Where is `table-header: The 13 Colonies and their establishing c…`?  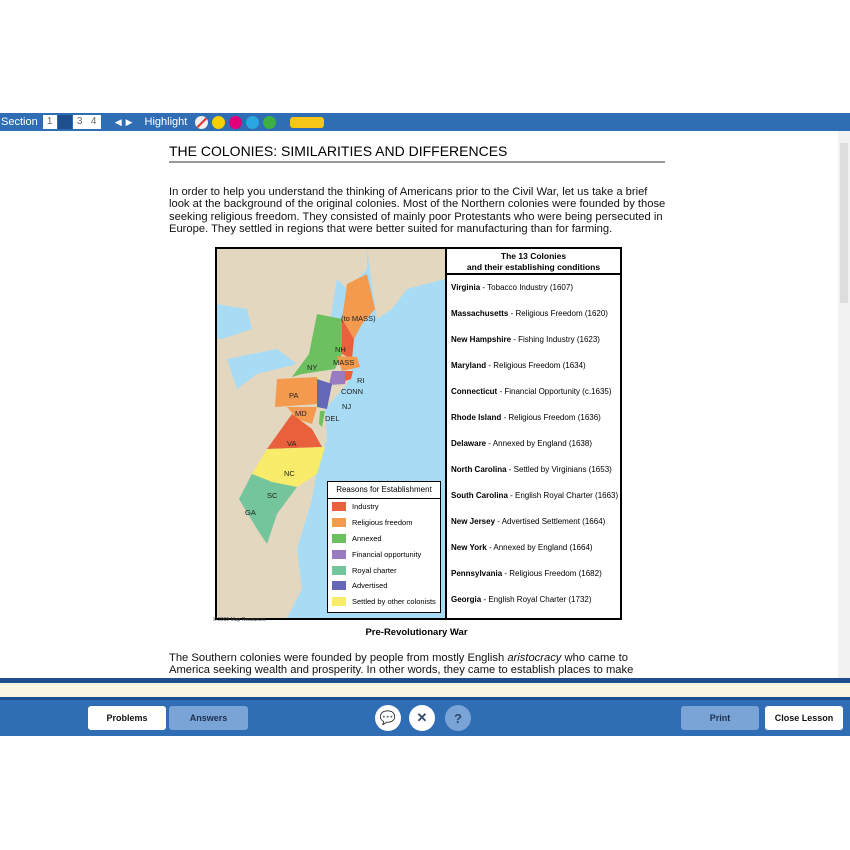 table-header: The 13 Colonies and their establishing c… is located at coordinates (533, 262).